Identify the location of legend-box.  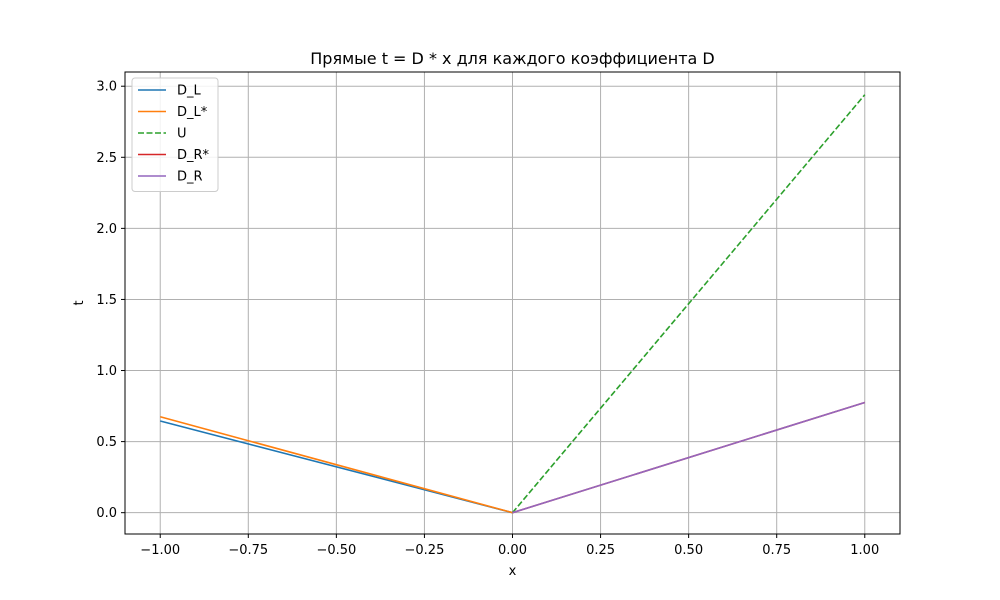
(175, 134).